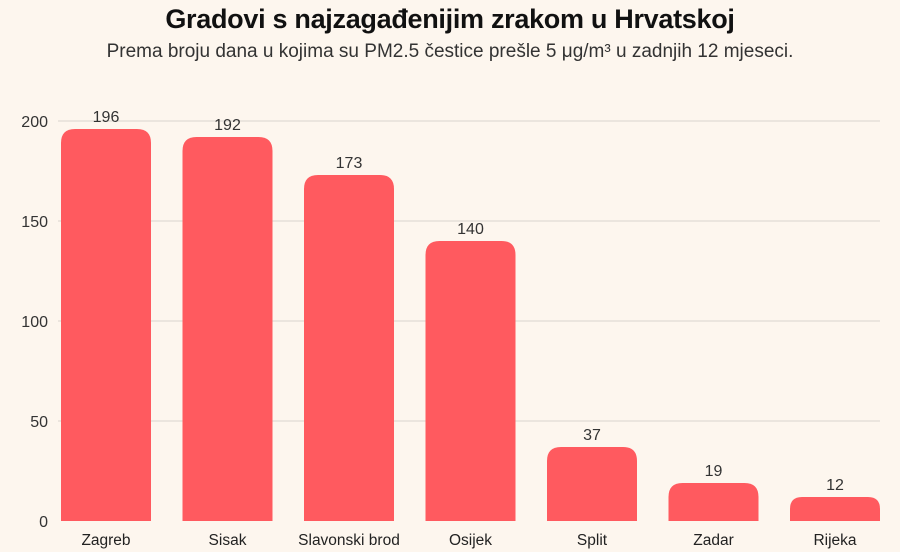  Describe the element at coordinates (349, 163) in the screenshot. I see `data-label: 173` at that location.